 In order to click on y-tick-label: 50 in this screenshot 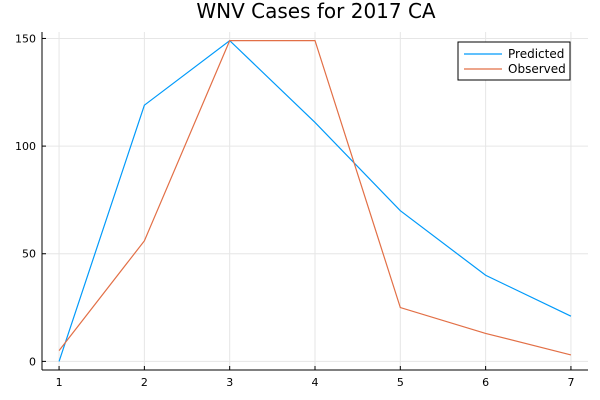, I will do `click(29, 254)`.